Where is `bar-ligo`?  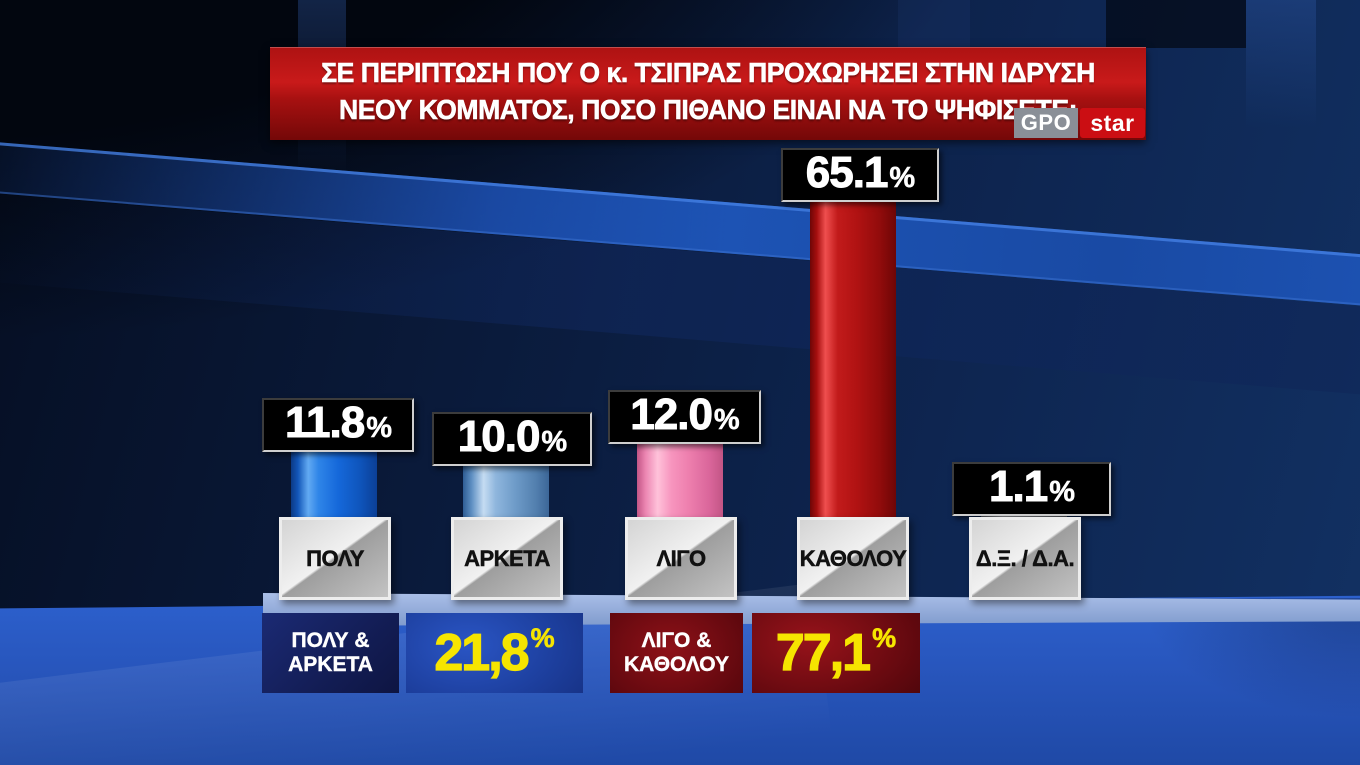 bar-ligo is located at coordinates (680, 478).